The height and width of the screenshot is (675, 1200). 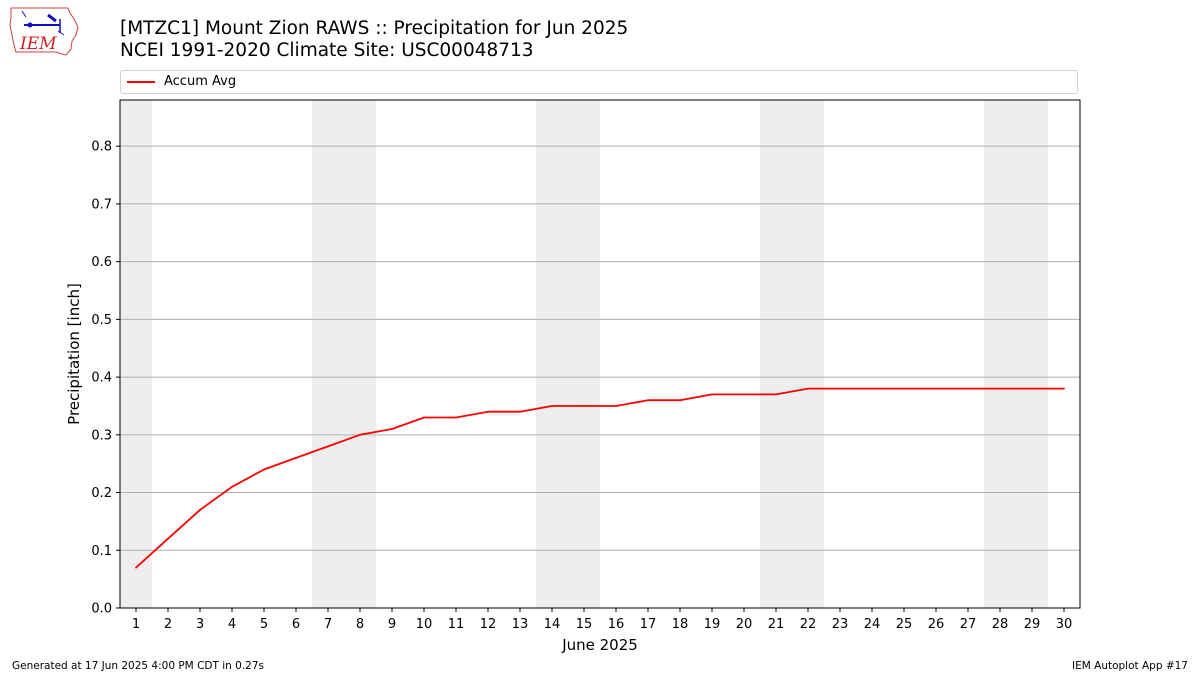 I want to click on x-tick-label: 14, so click(x=552, y=624).